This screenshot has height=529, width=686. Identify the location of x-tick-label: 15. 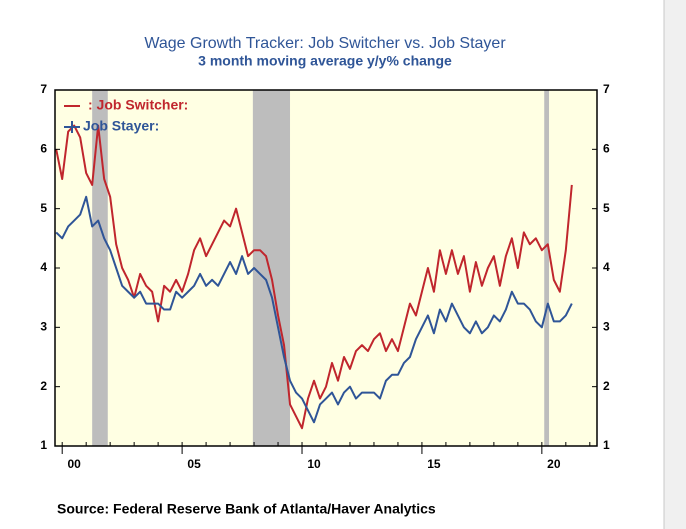
(434, 464).